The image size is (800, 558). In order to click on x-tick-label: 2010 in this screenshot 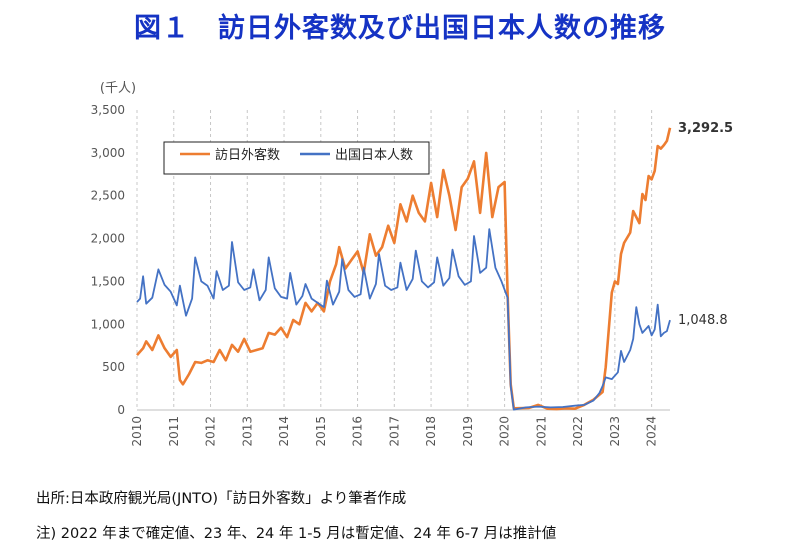, I will do `click(137, 431)`.